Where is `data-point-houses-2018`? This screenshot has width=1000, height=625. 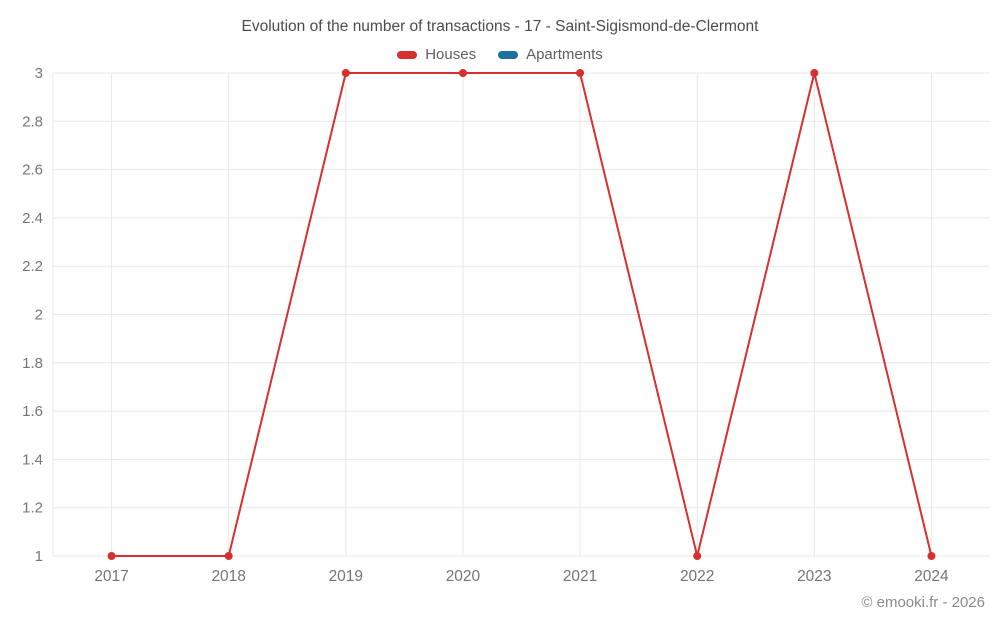
data-point-houses-2018 is located at coordinates (228, 556).